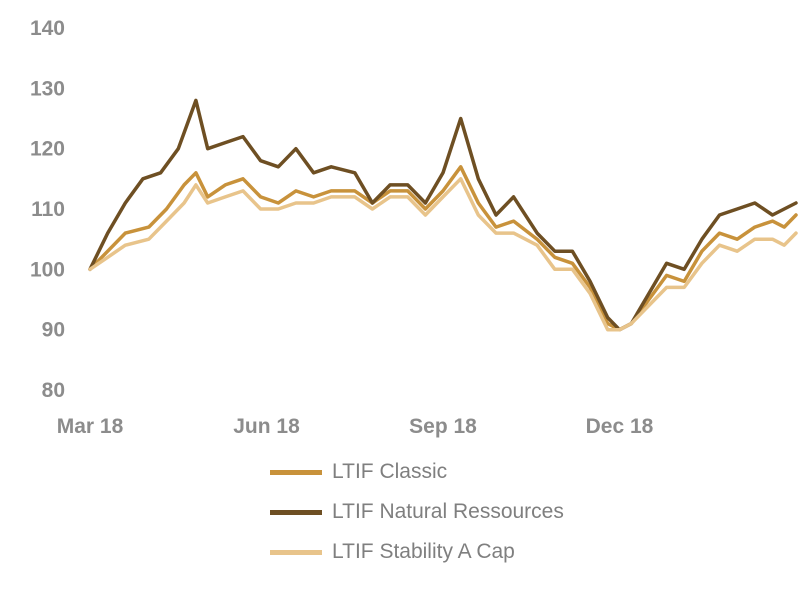 The image size is (800, 600). Describe the element at coordinates (296, 512) in the screenshot. I see `legend-swatch-natural-ressources` at that location.